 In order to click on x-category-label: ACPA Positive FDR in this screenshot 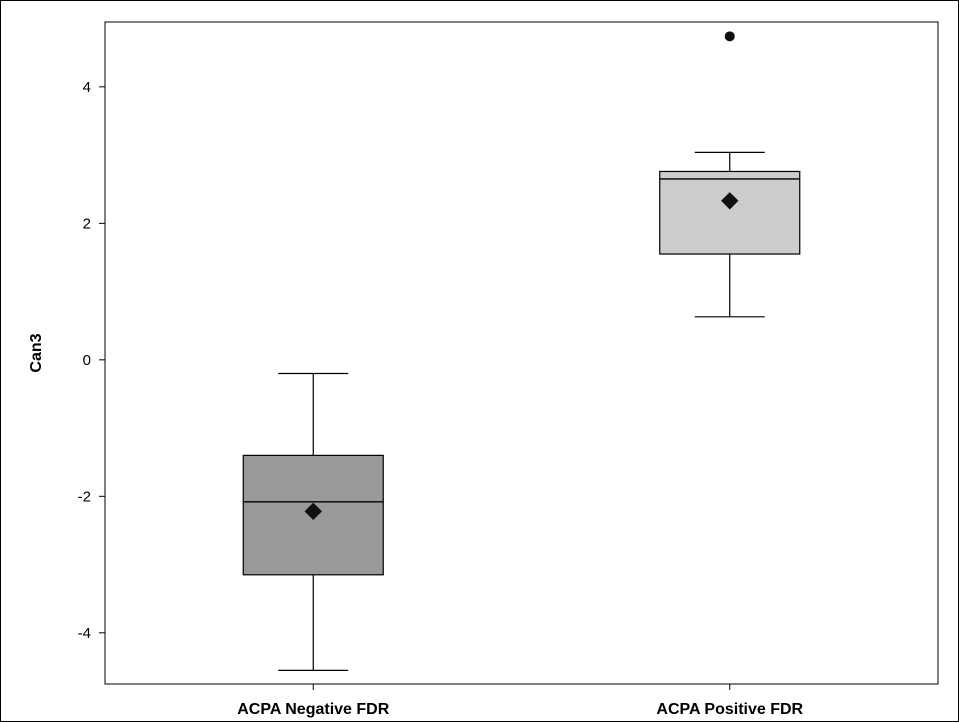, I will do `click(729, 709)`.